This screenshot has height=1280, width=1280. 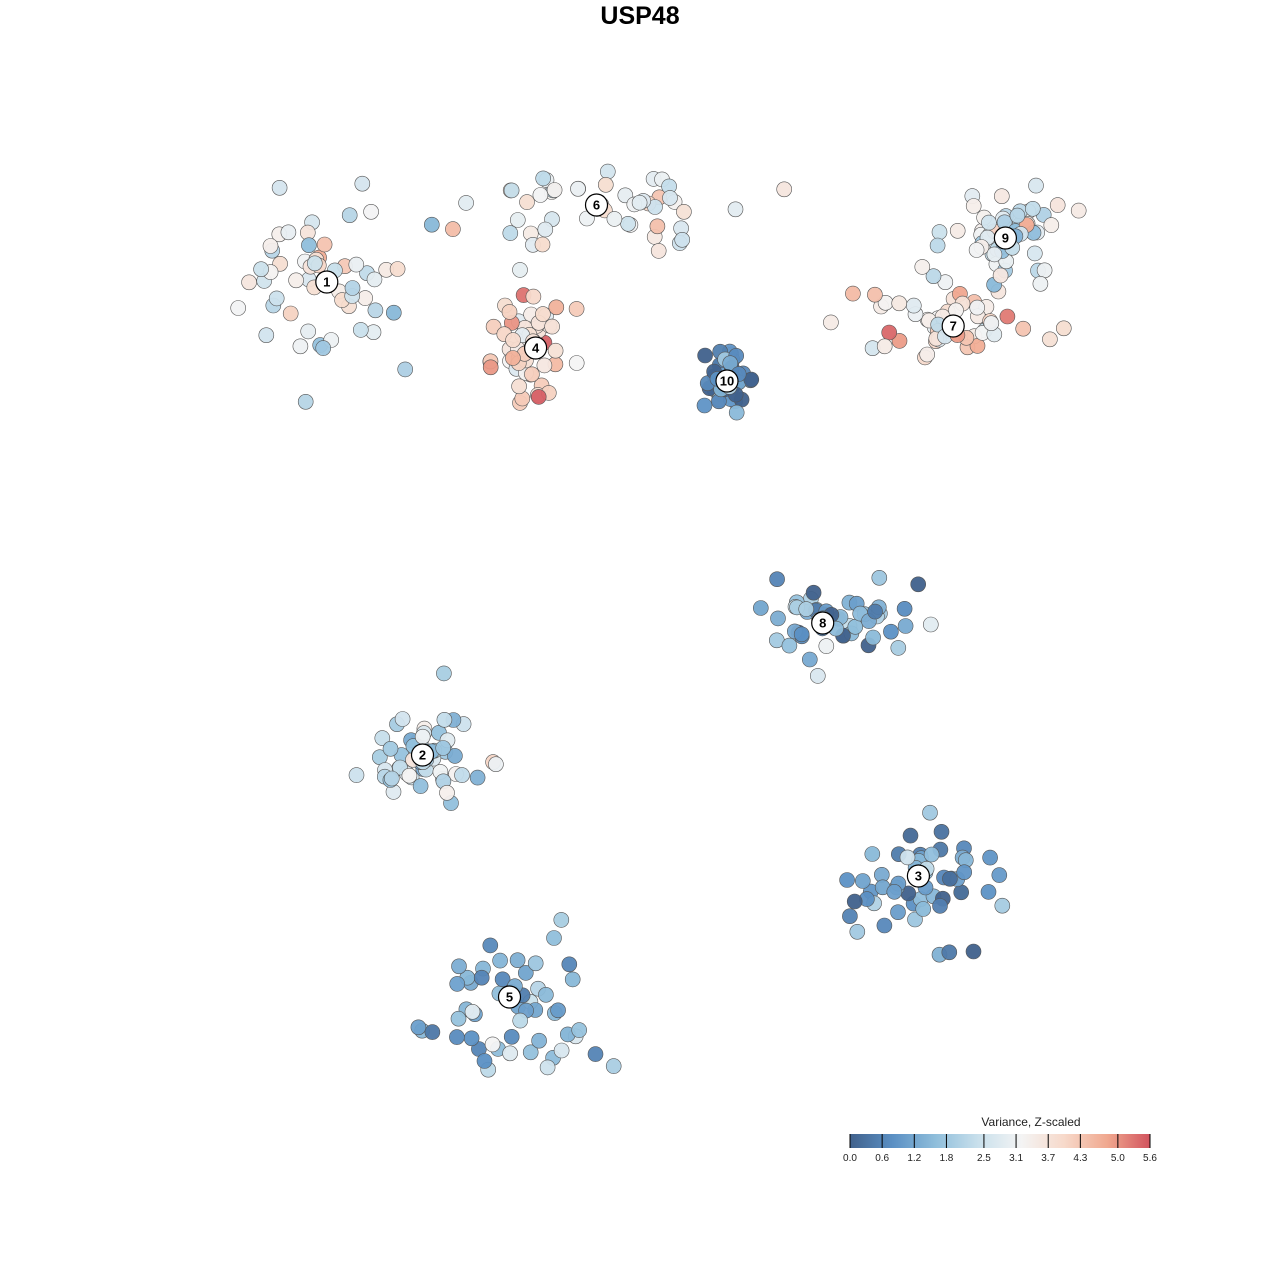 I want to click on cluster-label-9: 9, so click(x=1005, y=238).